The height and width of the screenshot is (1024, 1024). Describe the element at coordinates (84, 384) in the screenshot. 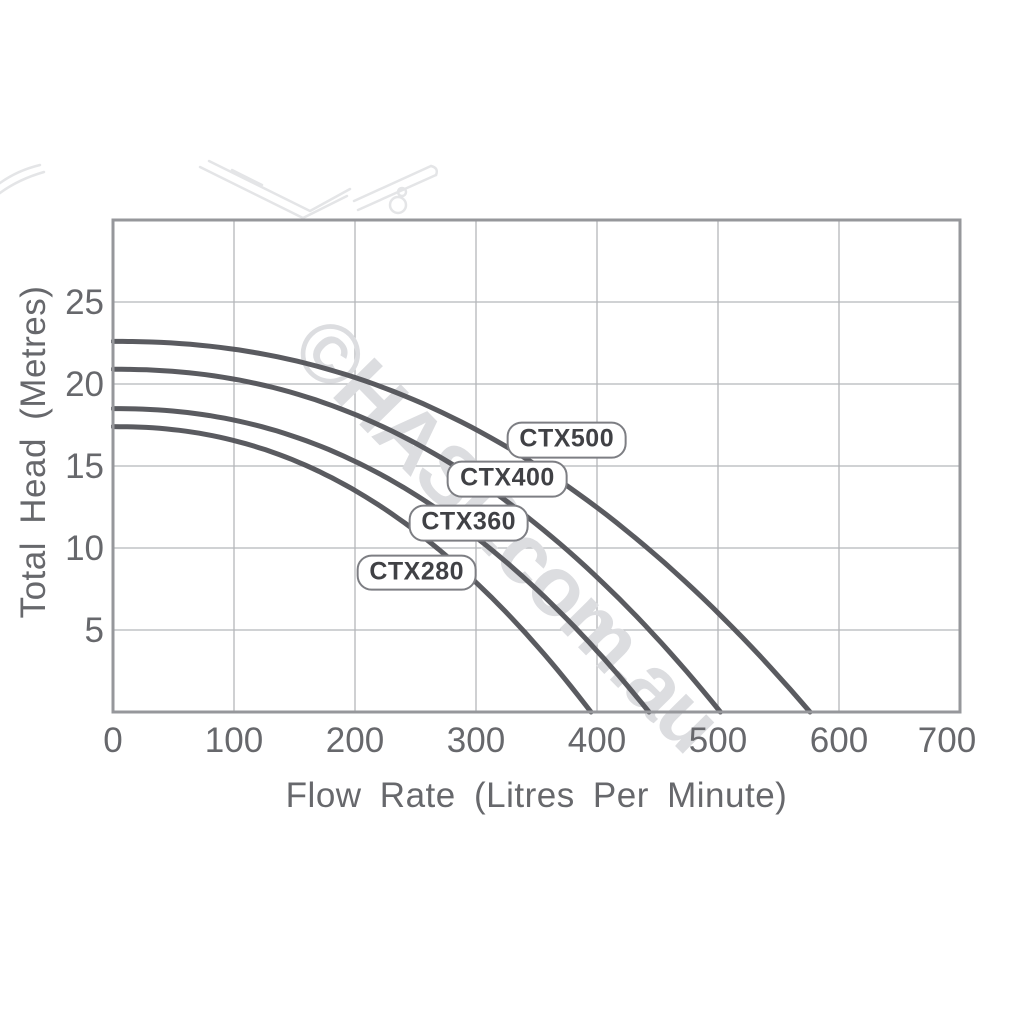

I see `y-tick-label: 20` at that location.